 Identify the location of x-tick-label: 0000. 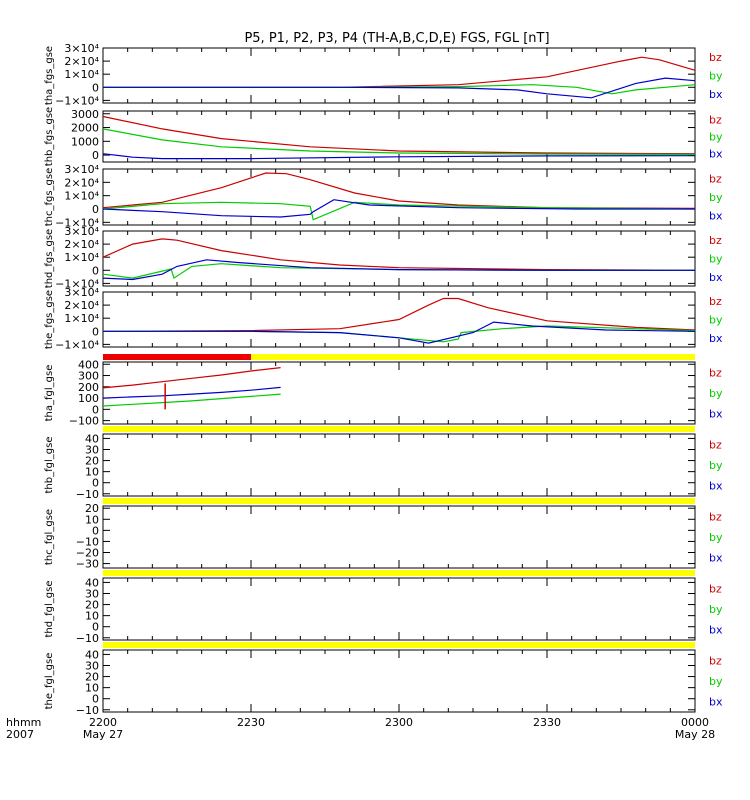
(695, 722).